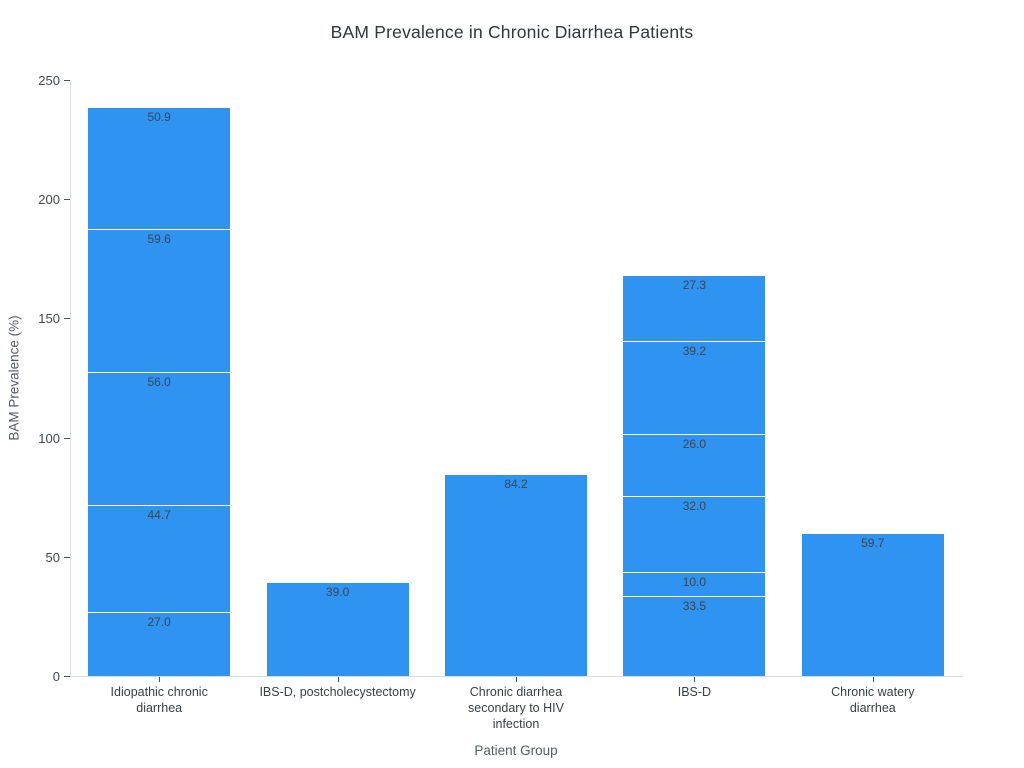 The image size is (1024, 768). I want to click on y-tick-label: 0, so click(56, 676).